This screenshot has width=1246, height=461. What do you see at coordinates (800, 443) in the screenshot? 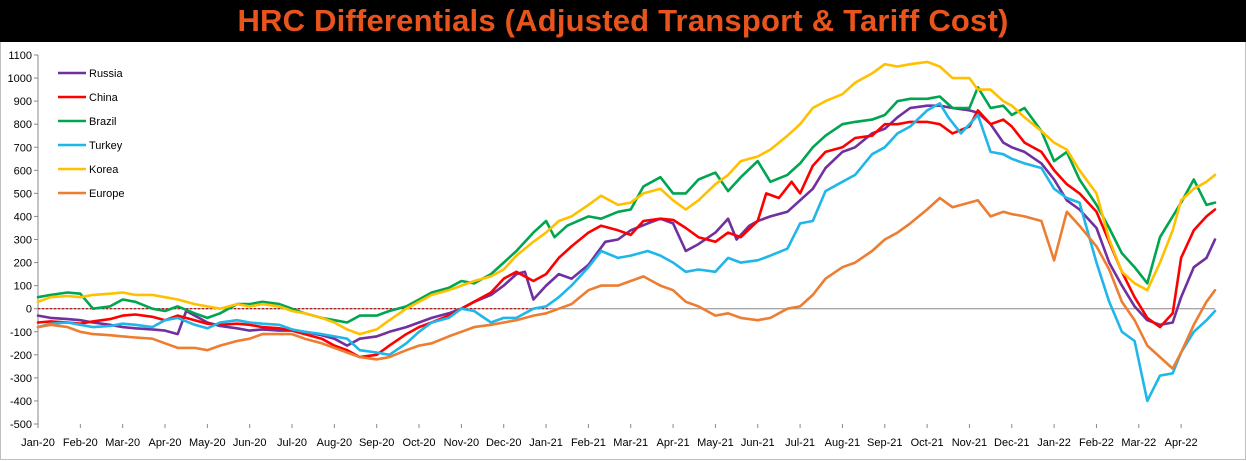
I see `x-tick-label: Jul-21` at bounding box center [800, 443].